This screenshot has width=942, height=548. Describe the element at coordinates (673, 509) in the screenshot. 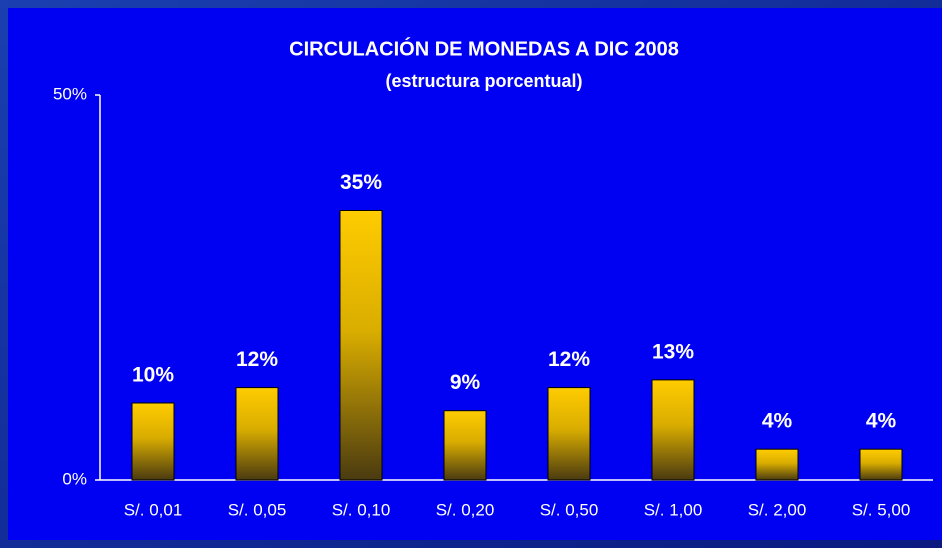

I see `x-tick-label: S/. 1,00` at that location.